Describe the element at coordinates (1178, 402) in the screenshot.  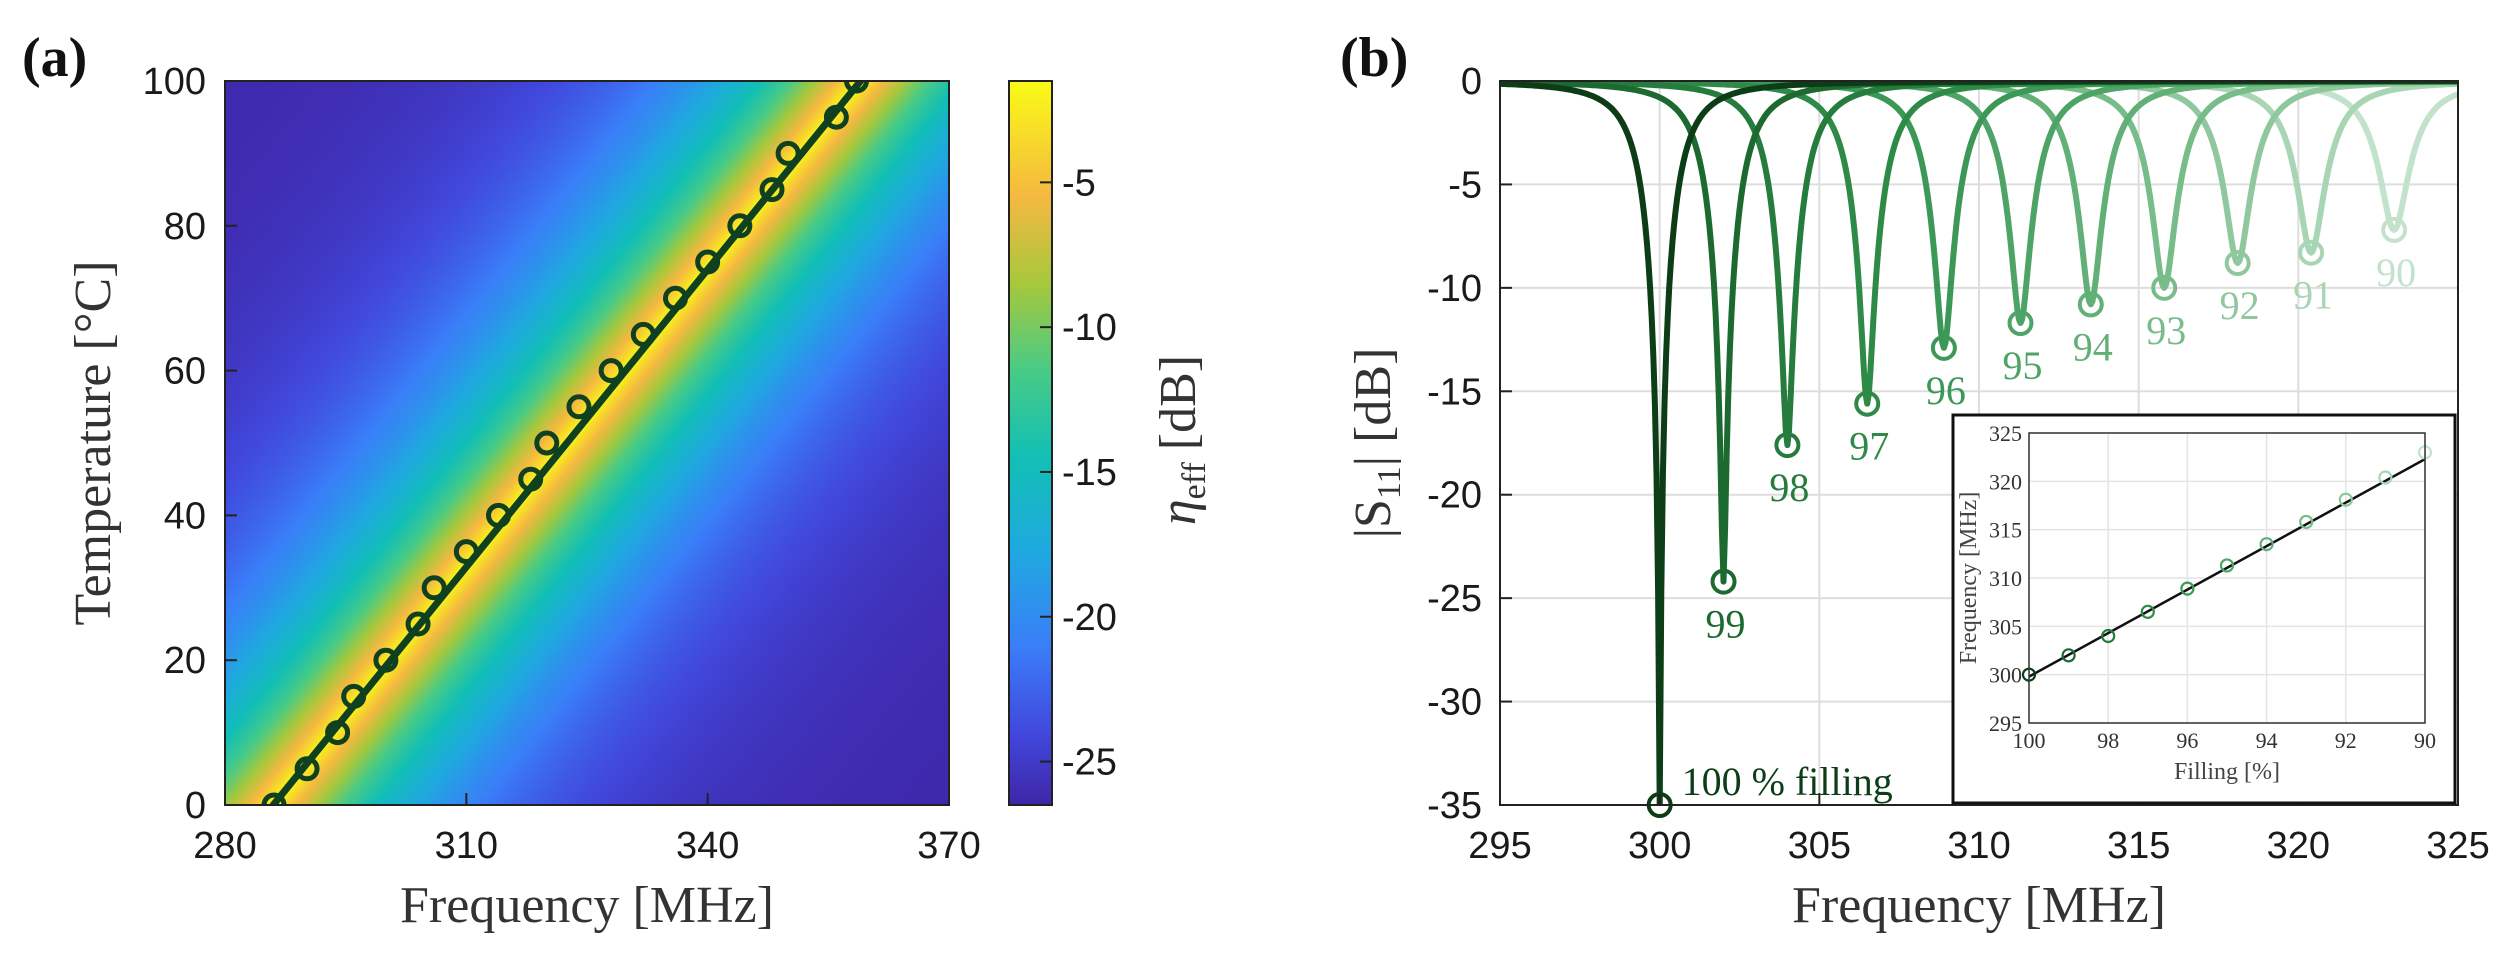
I see `colorbar-label-unit: [dB]` at that location.